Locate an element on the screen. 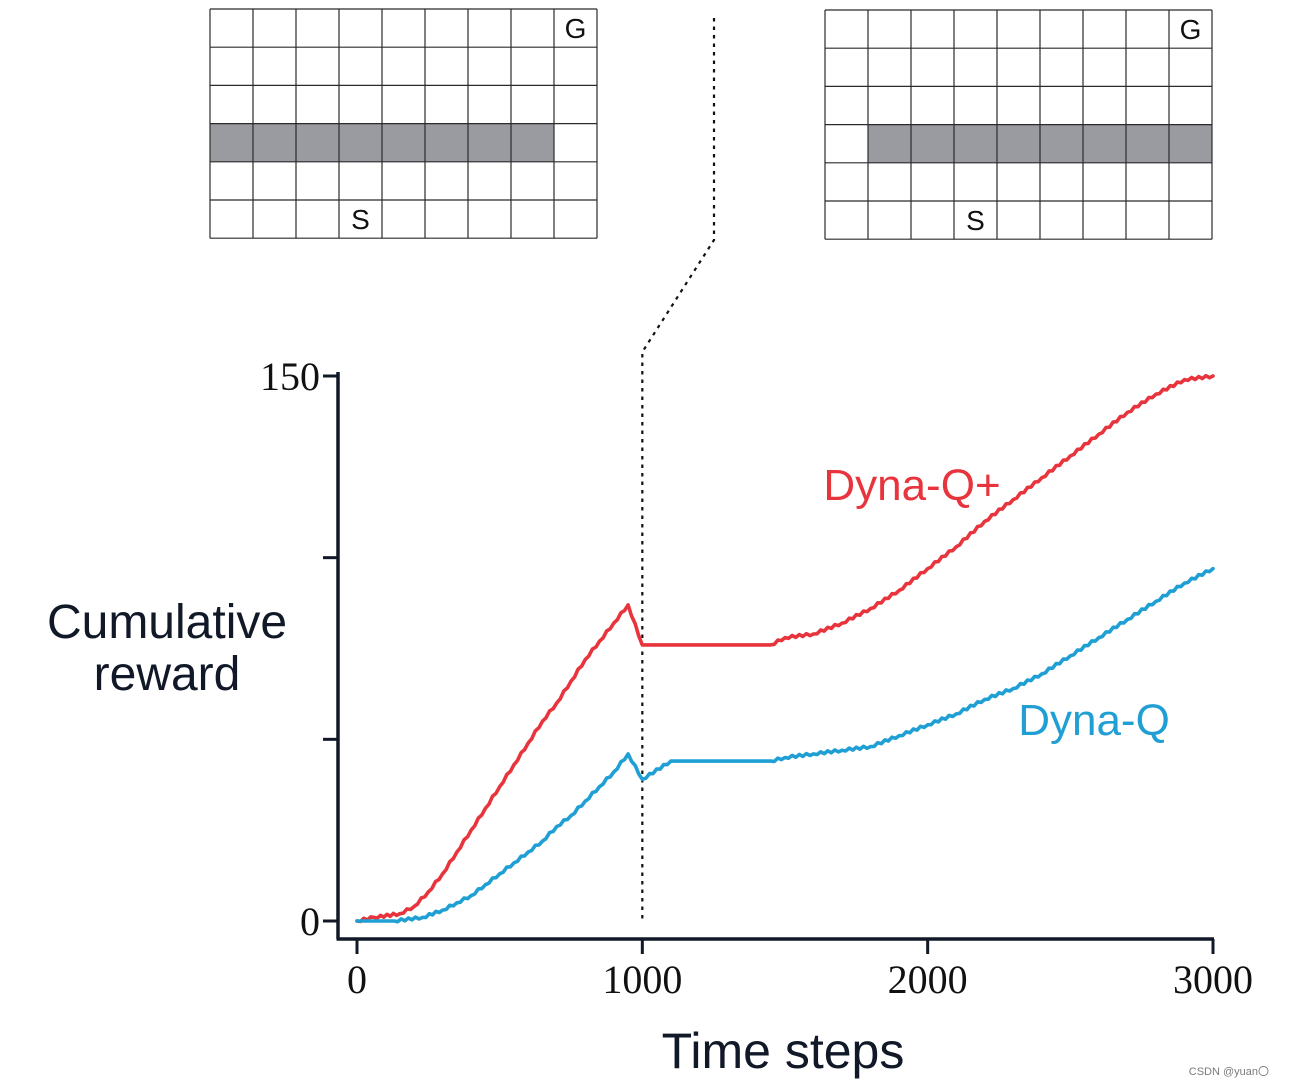  environment-change-marker is located at coordinates (678, 469).